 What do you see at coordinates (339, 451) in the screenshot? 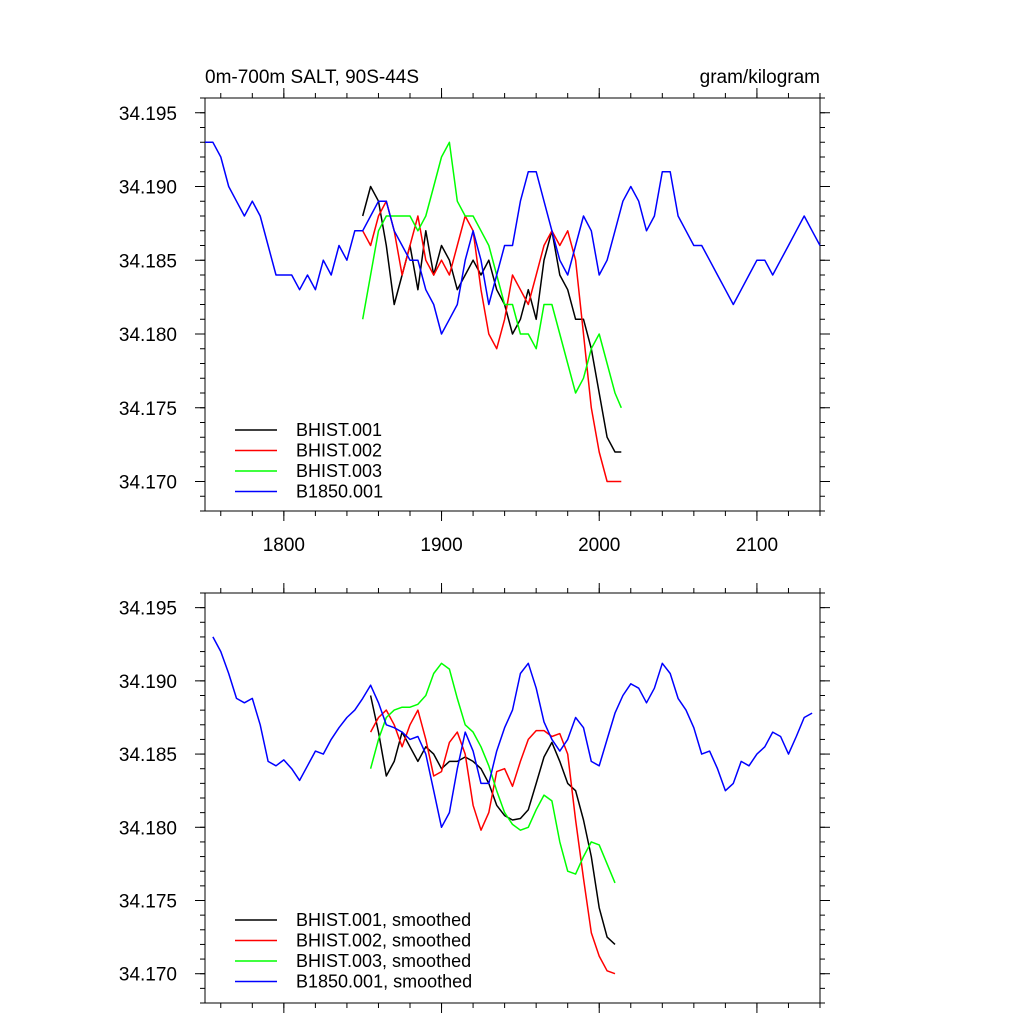
I see `legend-label: BHIST.002` at bounding box center [339, 451].